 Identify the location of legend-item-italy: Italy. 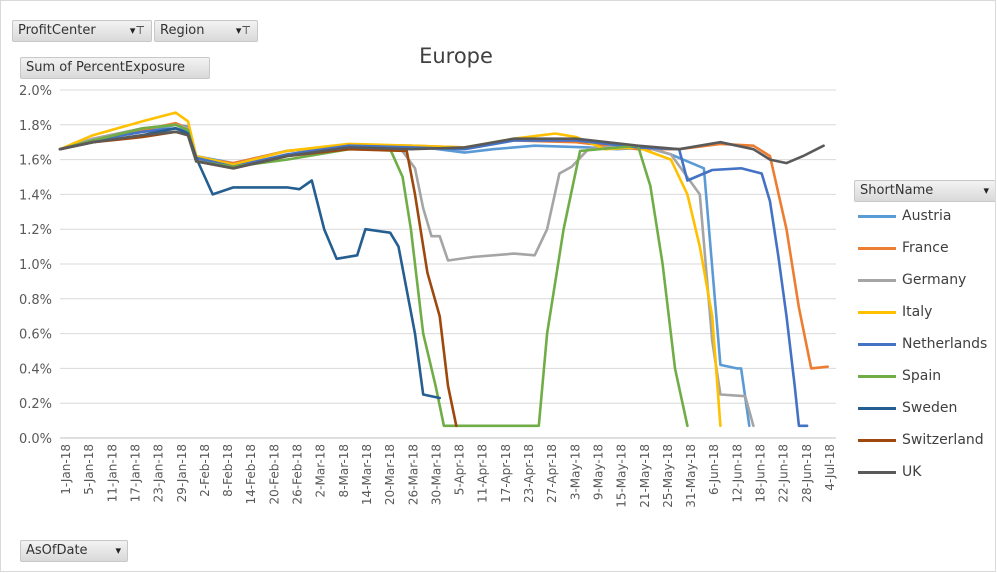
(926, 312).